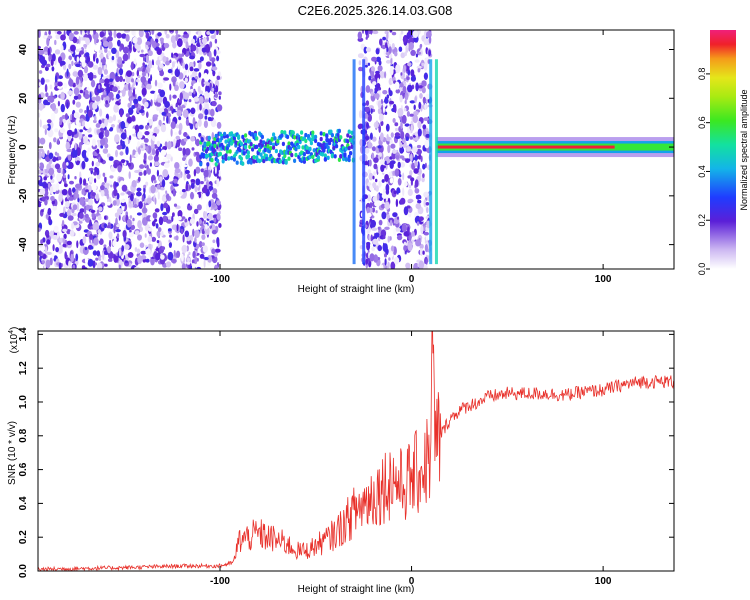 The image size is (750, 600). I want to click on colorbar-tick-label: 0.8, so click(702, 74).